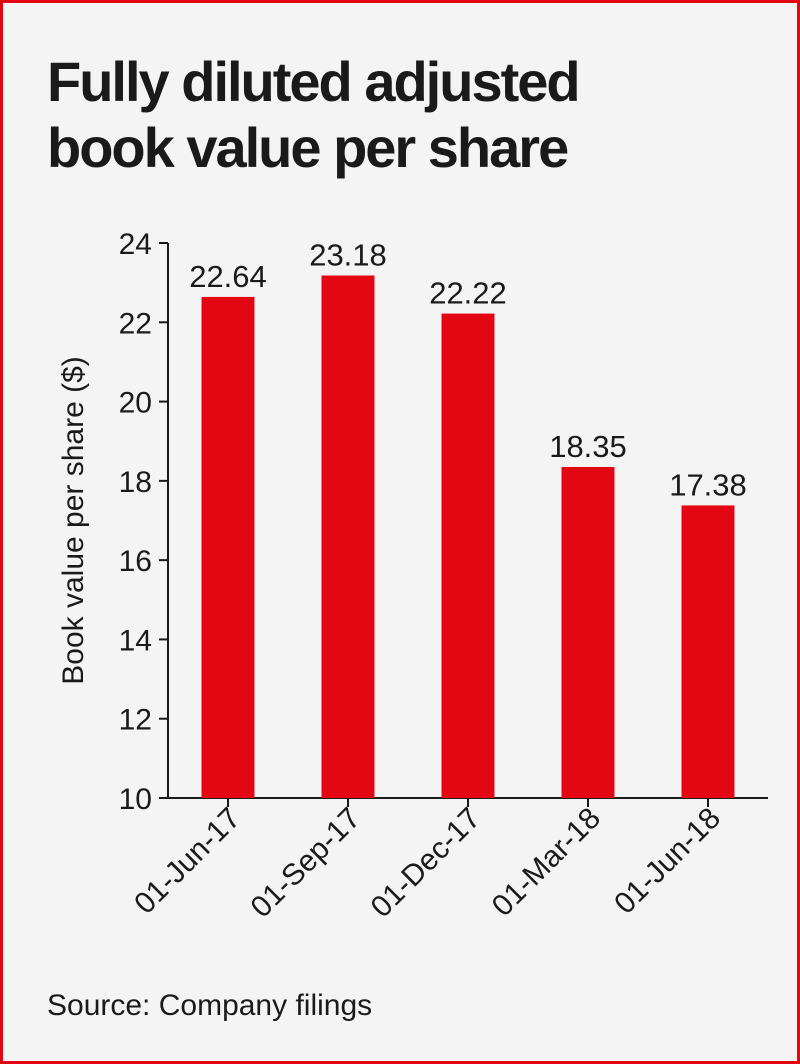  Describe the element at coordinates (135, 799) in the screenshot. I see `y-tick-label: 10` at that location.